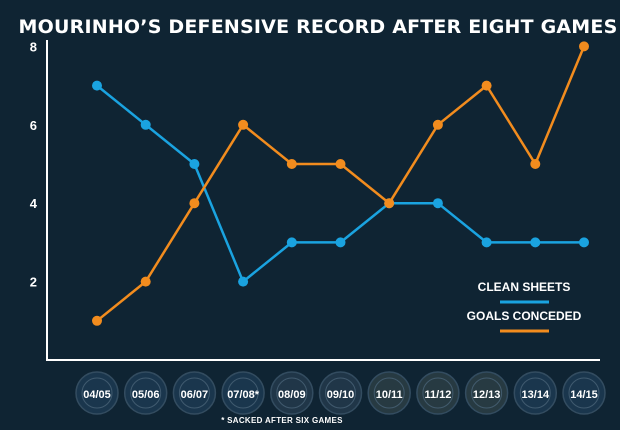 The height and width of the screenshot is (430, 620). I want to click on legend: CLEAN SHEETS GOALS CONCEDED, so click(524, 306).